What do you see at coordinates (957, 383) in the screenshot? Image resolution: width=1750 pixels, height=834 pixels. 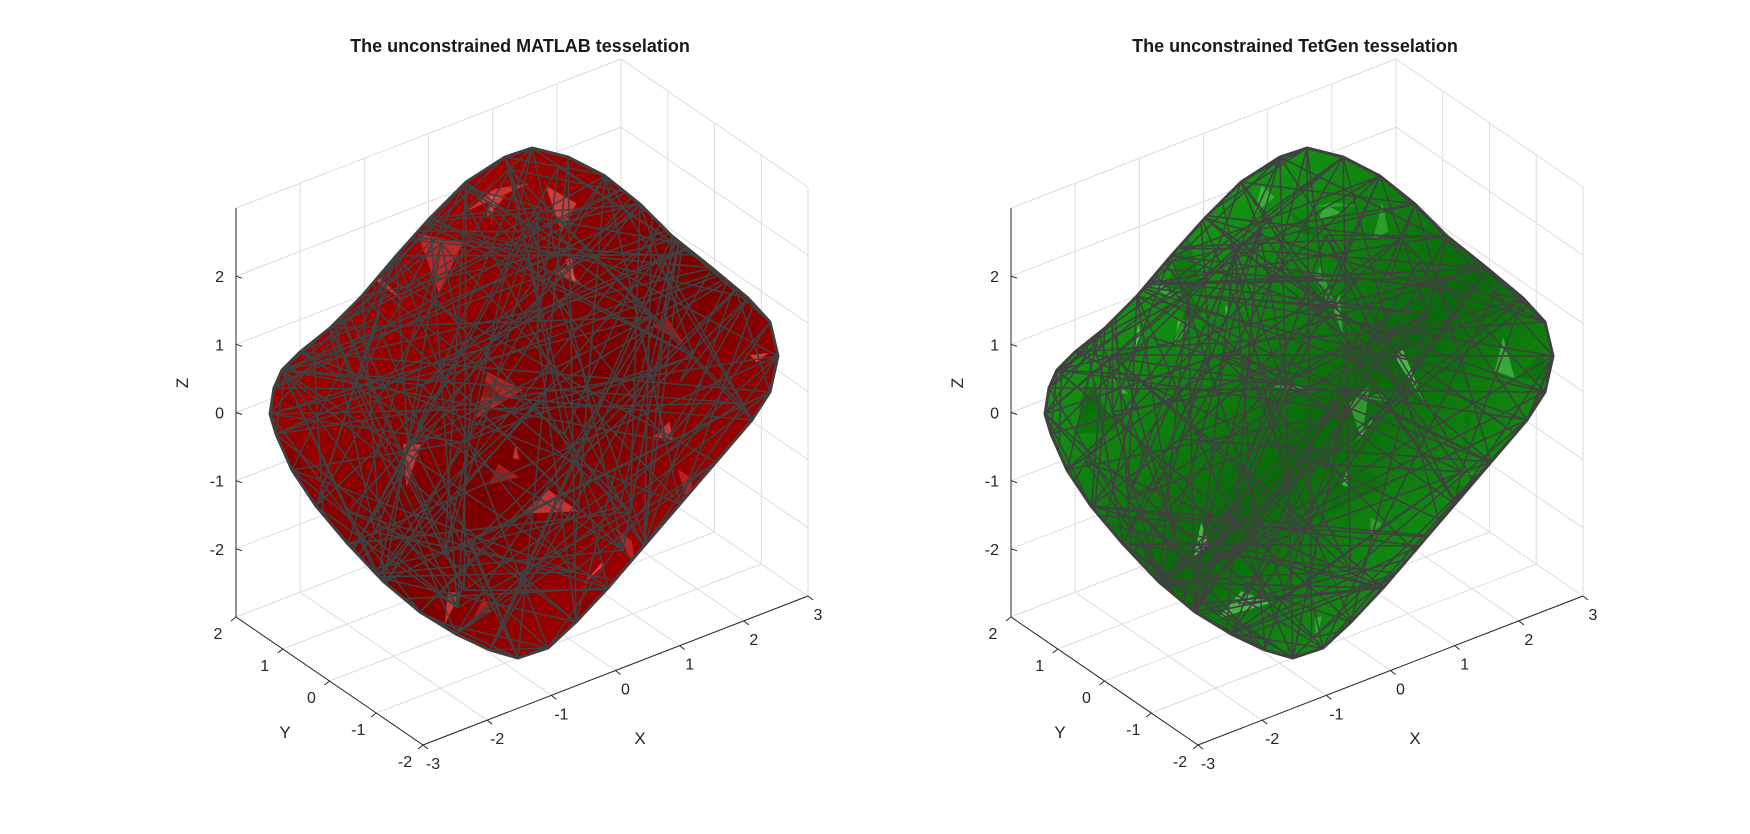 I see `z-axis-label: Z` at bounding box center [957, 383].